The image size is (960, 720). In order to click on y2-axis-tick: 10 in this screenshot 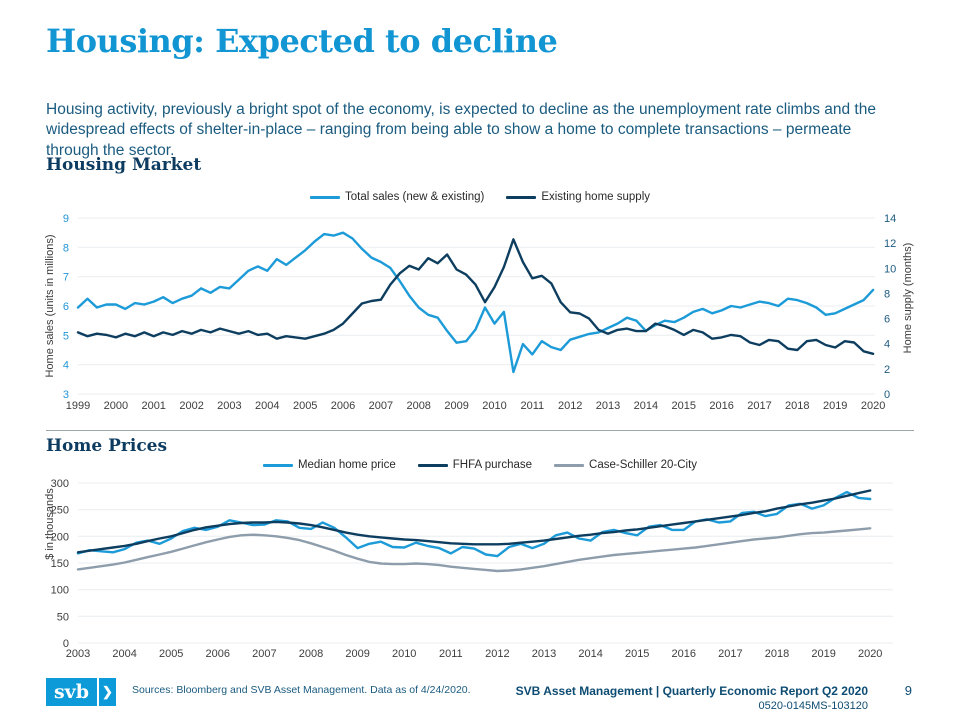, I will do `click(890, 269)`.